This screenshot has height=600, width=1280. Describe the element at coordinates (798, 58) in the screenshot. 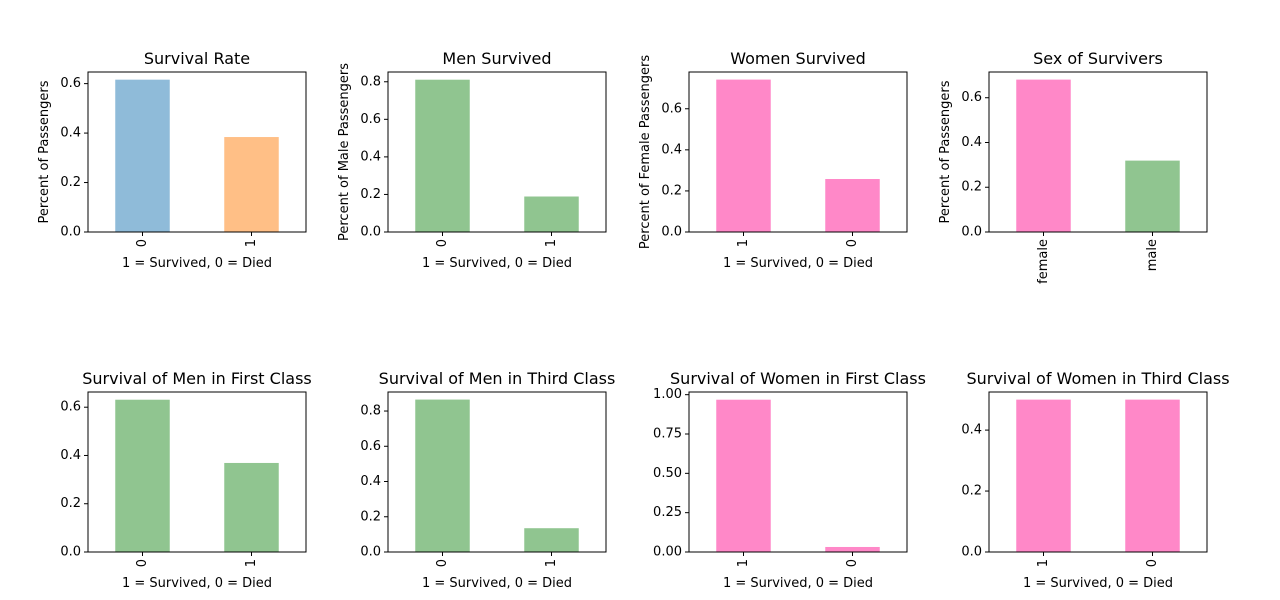

I see `chart-title: Women Survived` at that location.